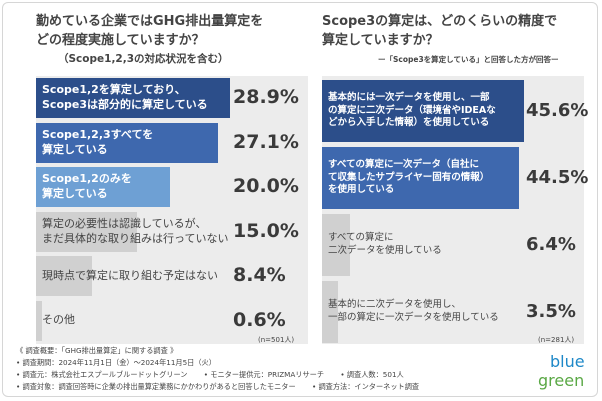 This screenshot has width=602, height=401. Describe the element at coordinates (135, 238) in the screenshot. I see `bar-label-4-line-2: まだ具体的な取り組みは行っていない` at that location.